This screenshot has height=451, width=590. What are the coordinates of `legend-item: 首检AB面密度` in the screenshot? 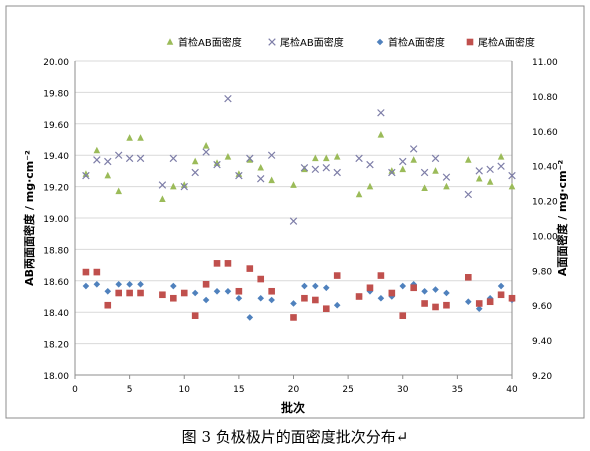 It's located at (204, 42).